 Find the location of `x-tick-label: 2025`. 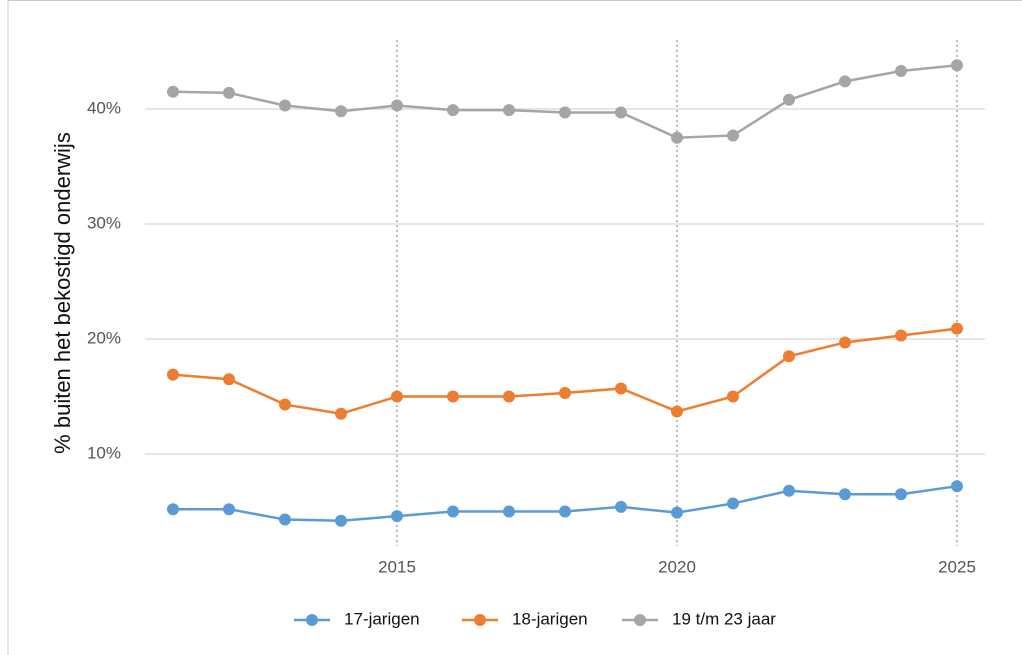

x-tick-label: 2025 is located at coordinates (957, 566).